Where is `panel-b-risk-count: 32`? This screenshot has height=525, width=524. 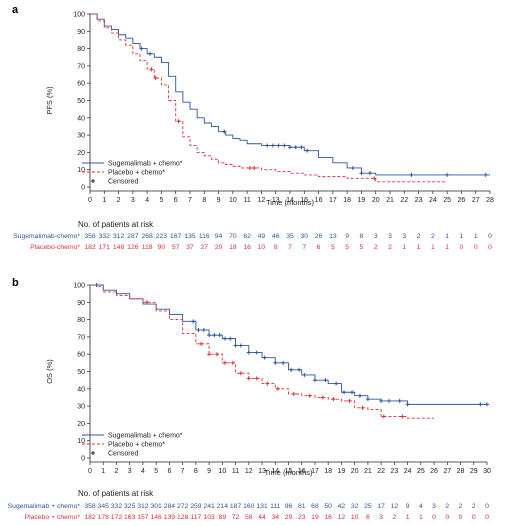 panel-b-risk-count: 32 is located at coordinates (355, 506).